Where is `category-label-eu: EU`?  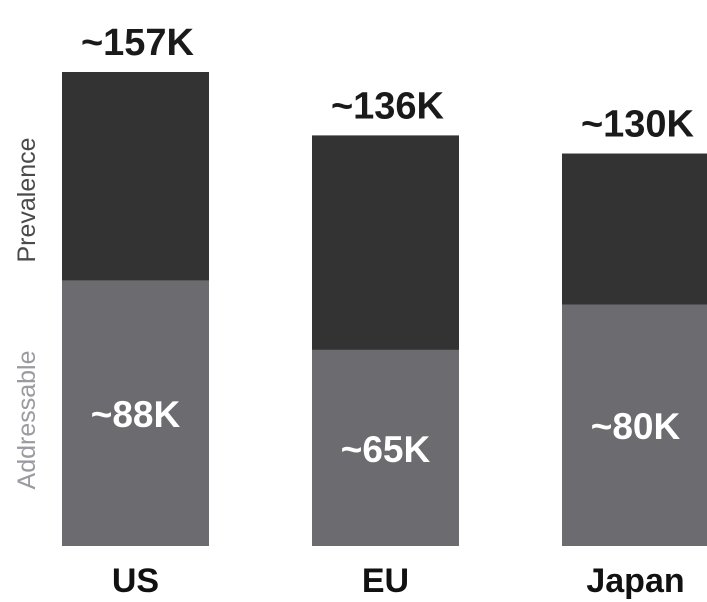
category-label-eu: EU is located at coordinates (385, 581).